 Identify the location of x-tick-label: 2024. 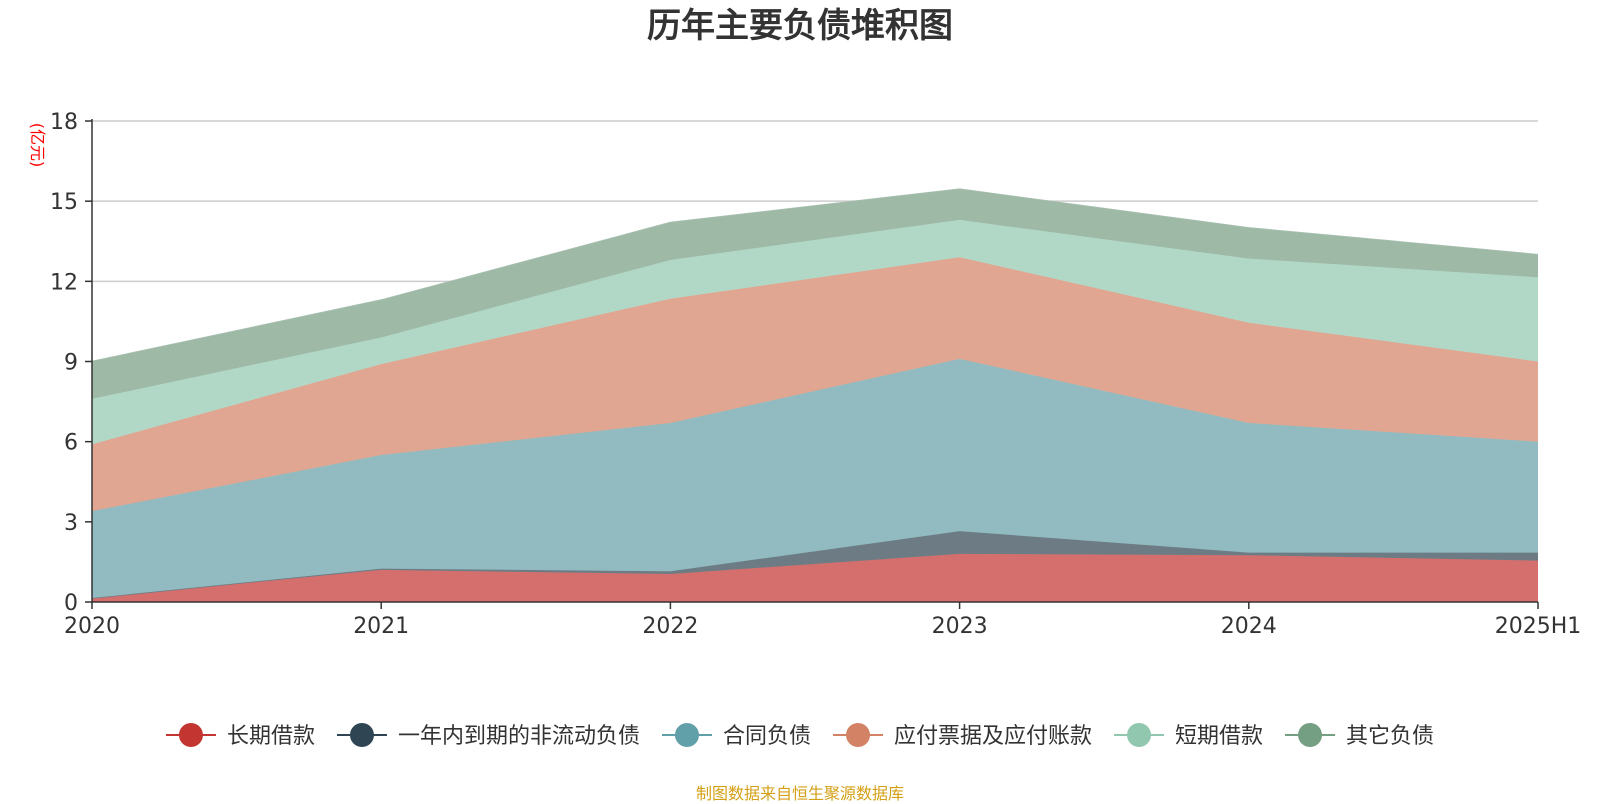
(1249, 626).